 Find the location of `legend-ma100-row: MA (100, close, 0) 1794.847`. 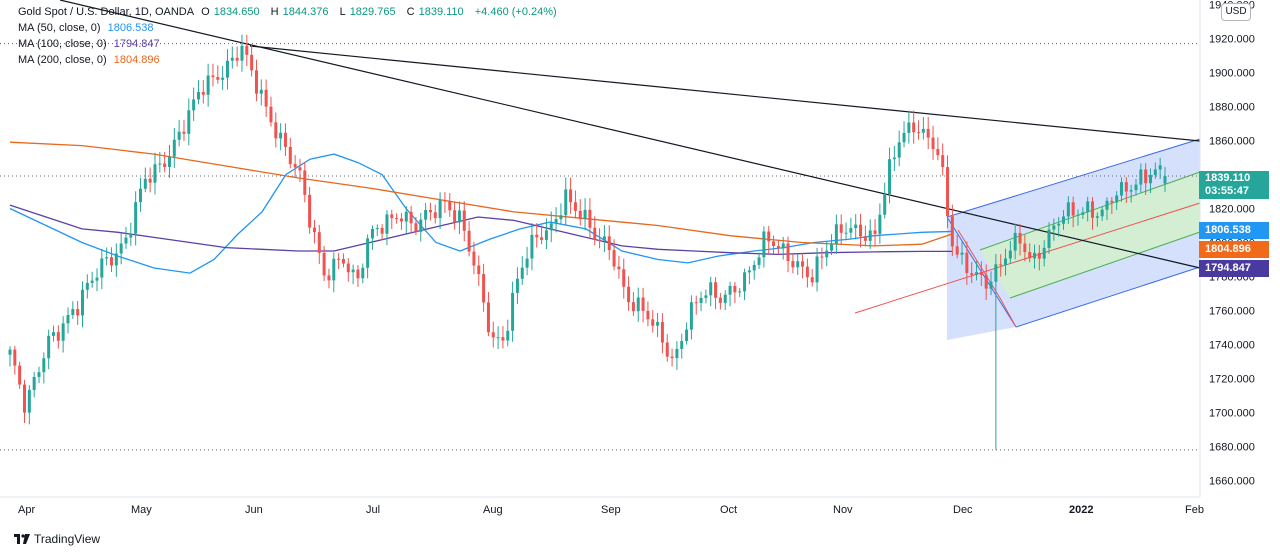

legend-ma100-row: MA (100, close, 0) 1794.847 is located at coordinates (289, 44).